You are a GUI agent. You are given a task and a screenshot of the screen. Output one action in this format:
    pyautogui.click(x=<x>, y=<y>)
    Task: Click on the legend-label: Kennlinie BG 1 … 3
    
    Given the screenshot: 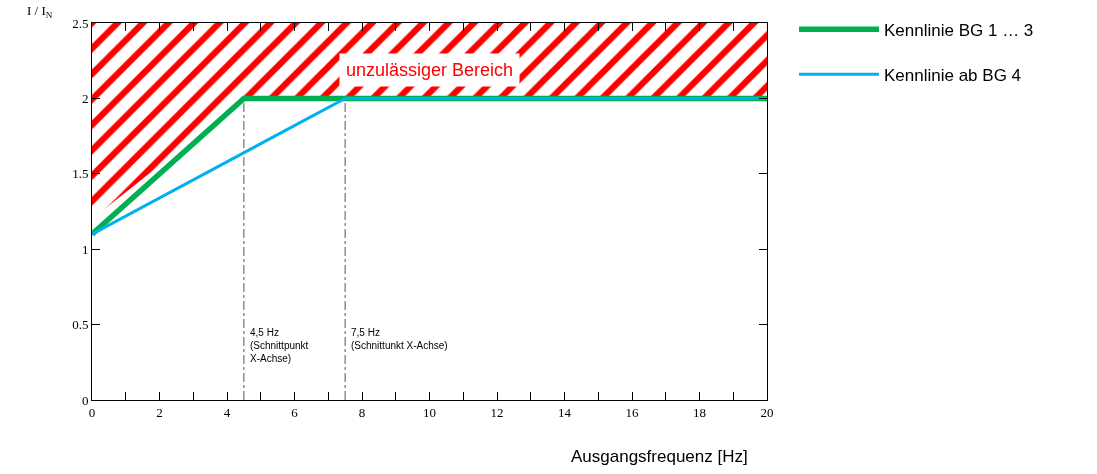 What is the action you would take?
    pyautogui.click(x=959, y=30)
    